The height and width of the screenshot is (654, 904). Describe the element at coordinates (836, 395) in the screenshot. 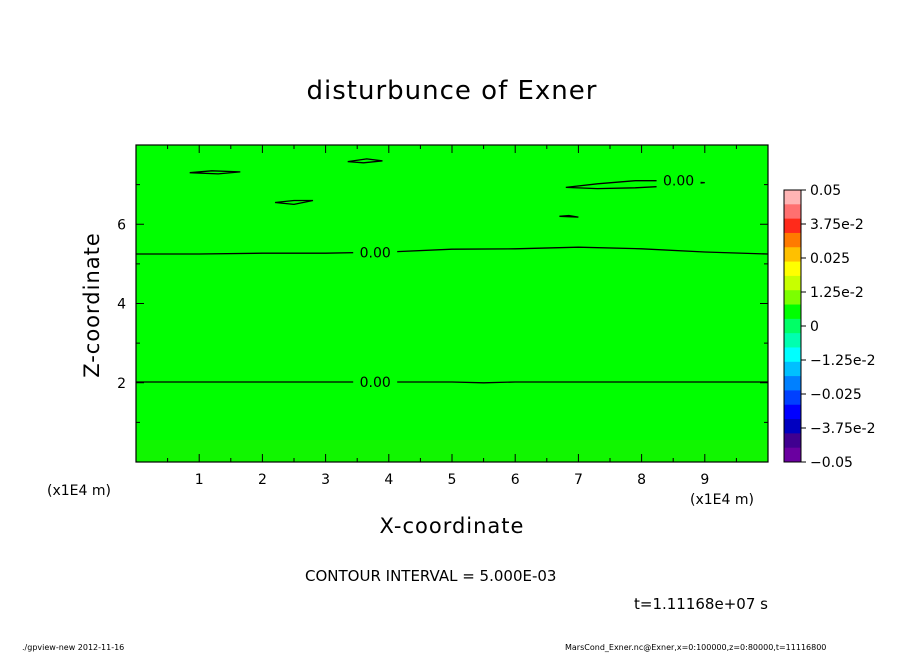

I see `colorbar-label-6: −0.025` at that location.